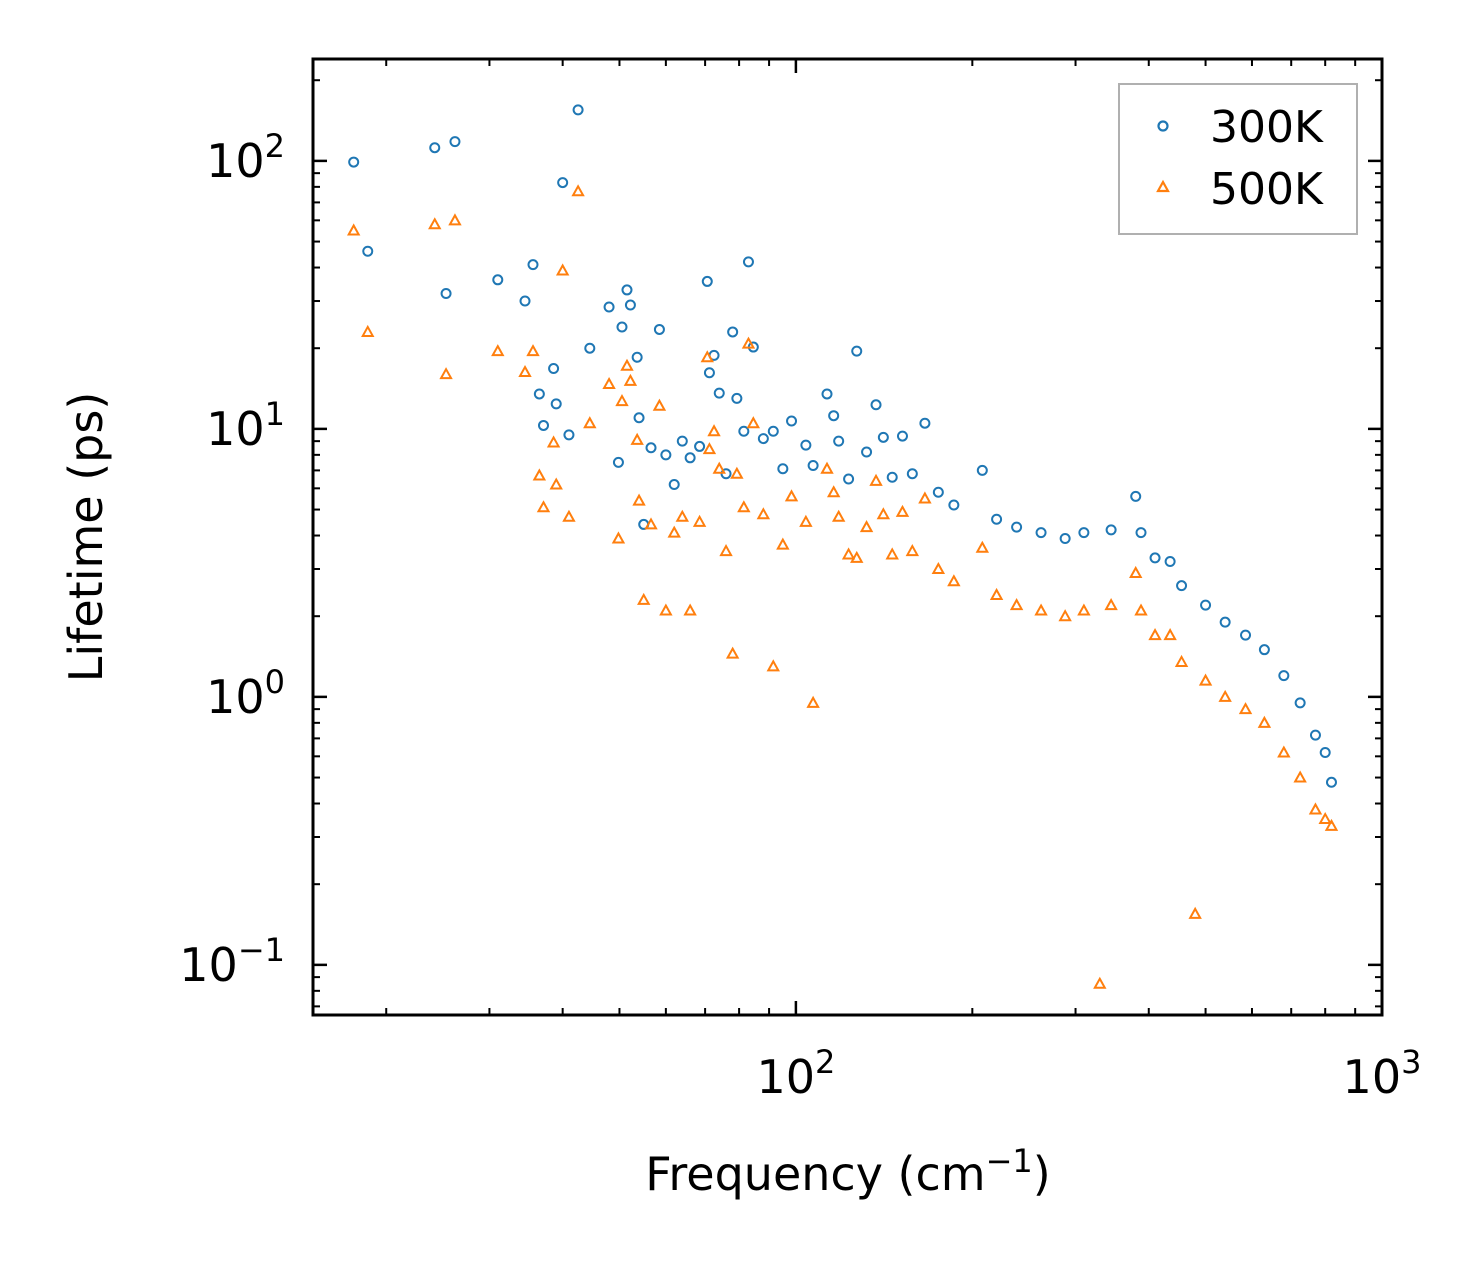  I want to click on y-tick-label: 10¹, so click(245, 425).